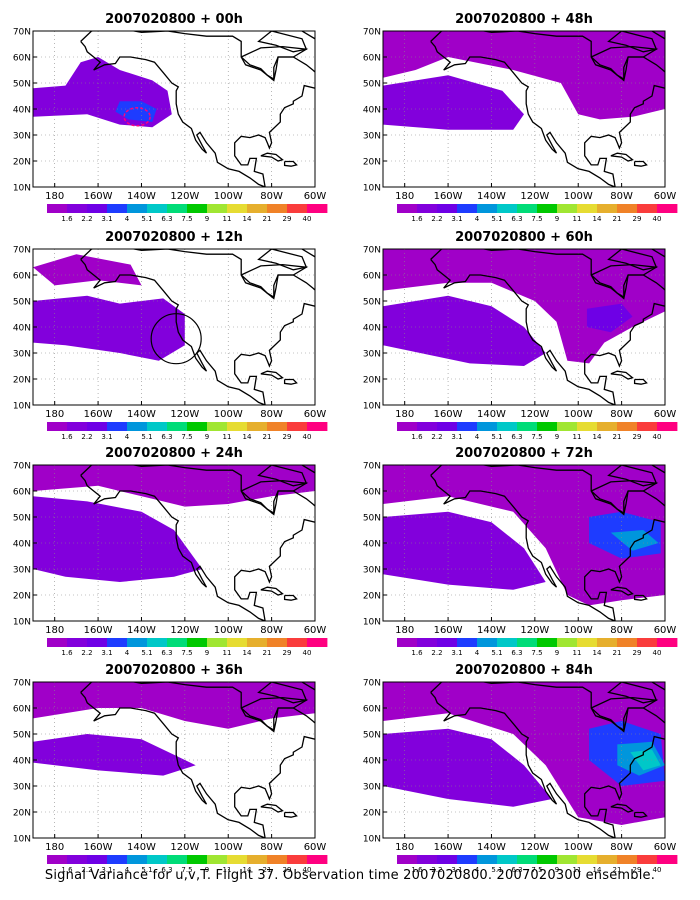 The image size is (700, 900). Describe the element at coordinates (524, 19) in the screenshot. I see `panel-title: 2007020800 + 48h` at that location.